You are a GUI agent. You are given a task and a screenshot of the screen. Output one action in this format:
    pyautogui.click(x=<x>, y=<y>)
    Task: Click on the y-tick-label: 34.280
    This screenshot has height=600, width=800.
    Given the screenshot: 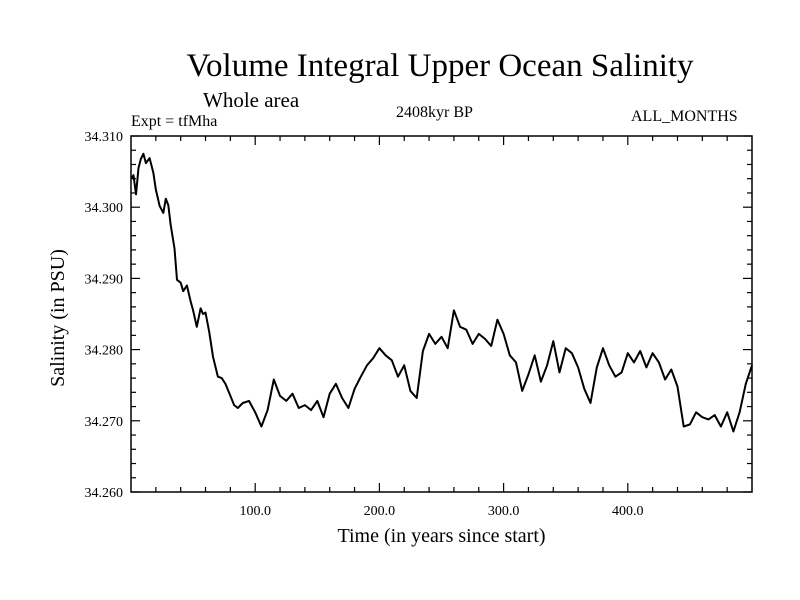 What is the action you would take?
    pyautogui.click(x=104, y=351)
    